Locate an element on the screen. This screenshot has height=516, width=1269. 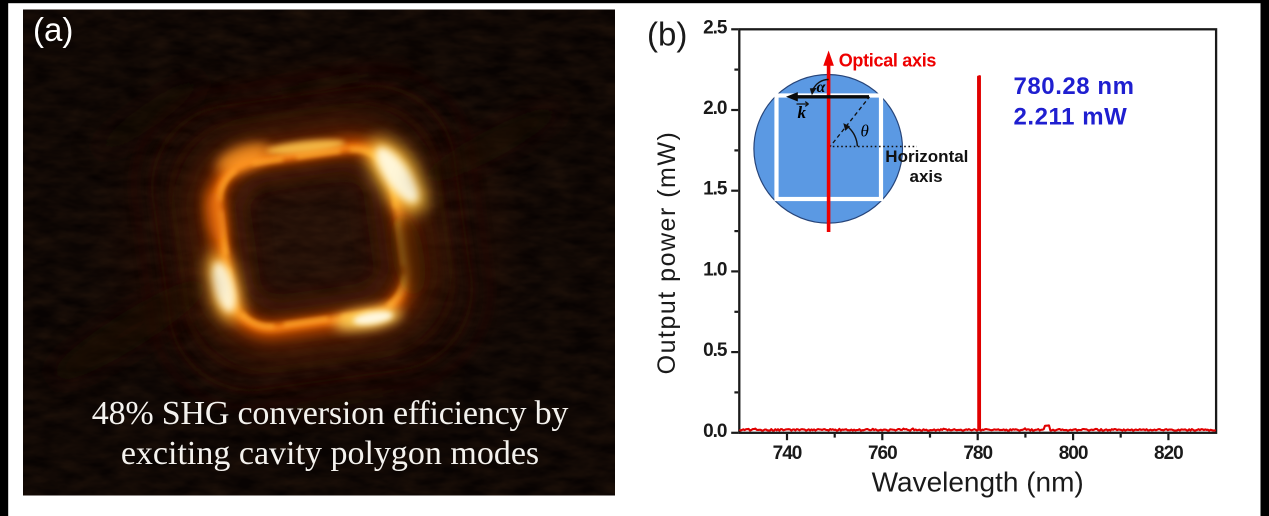
svg-text: (b) is located at coordinates (667, 34).